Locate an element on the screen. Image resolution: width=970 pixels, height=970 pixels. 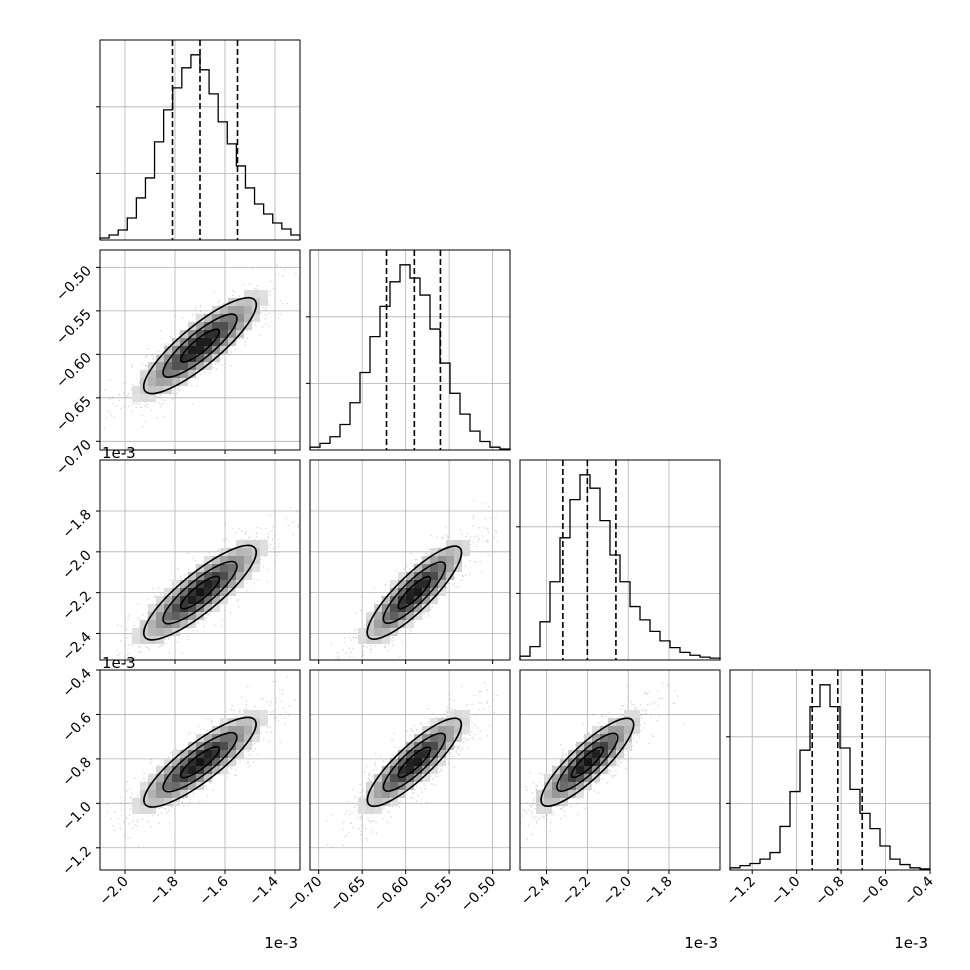
ytick-label: −1.8 is located at coordinates (76, 524).